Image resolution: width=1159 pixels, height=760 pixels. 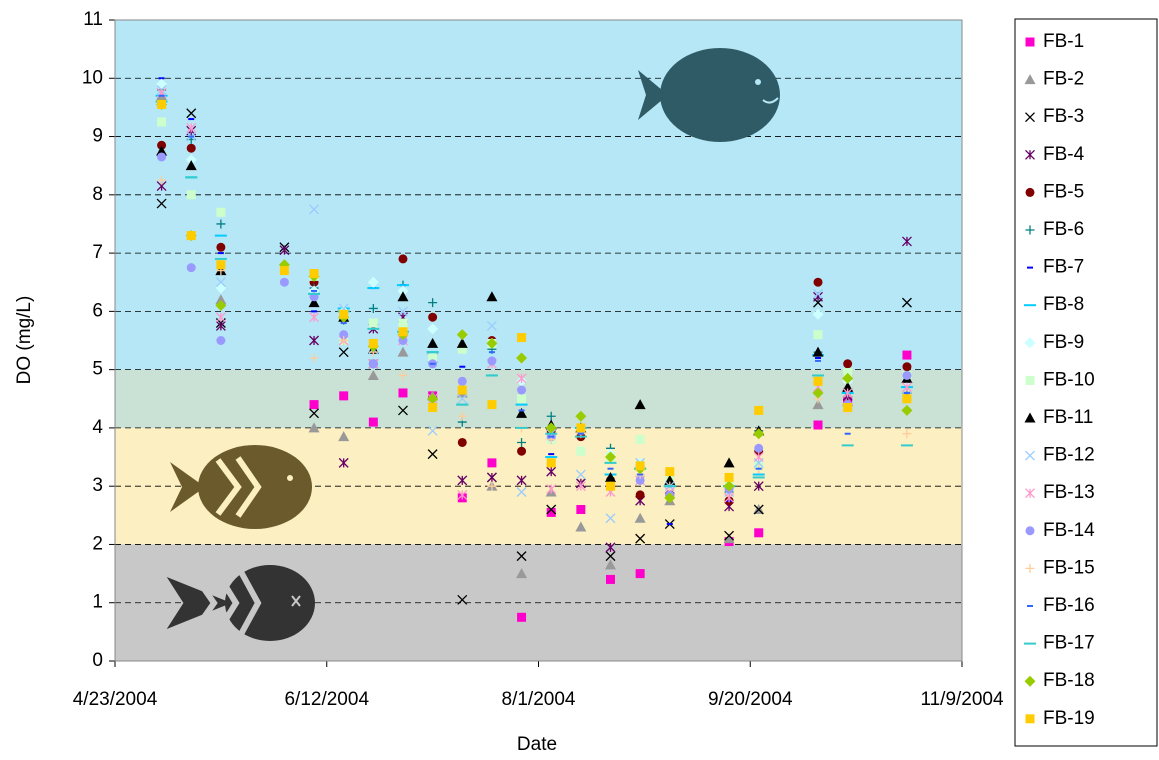 I want to click on legend-label: FB-7, so click(x=1063, y=267).